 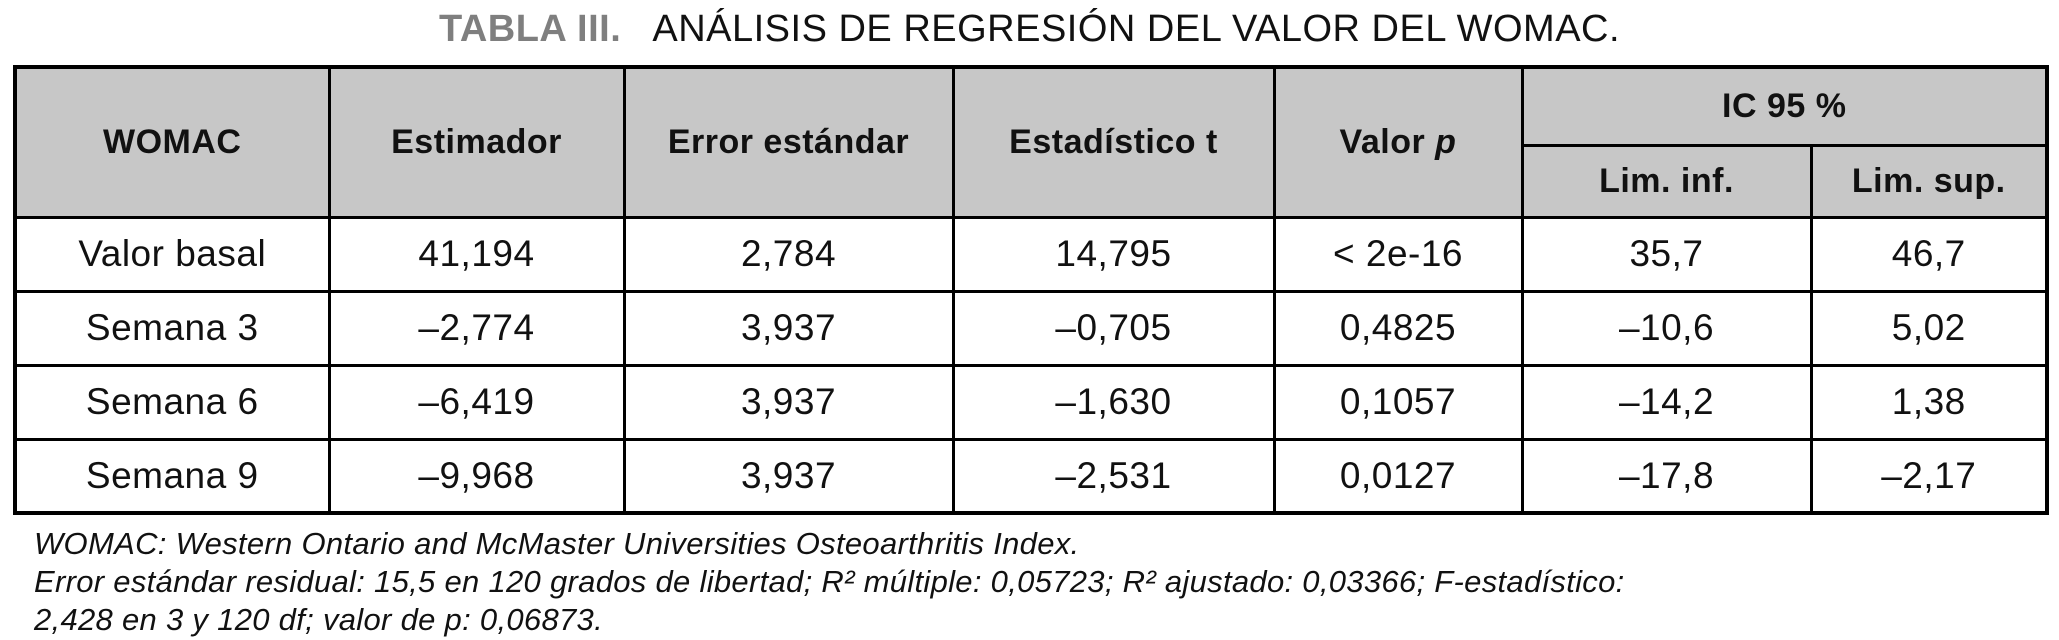 I want to click on table-cell: –1,630, so click(x=1113, y=402).